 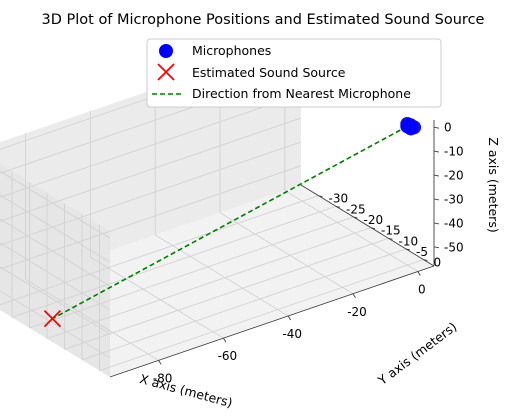 What do you see at coordinates (454, 247) in the screenshot?
I see `z-tick-label: -50` at bounding box center [454, 247].